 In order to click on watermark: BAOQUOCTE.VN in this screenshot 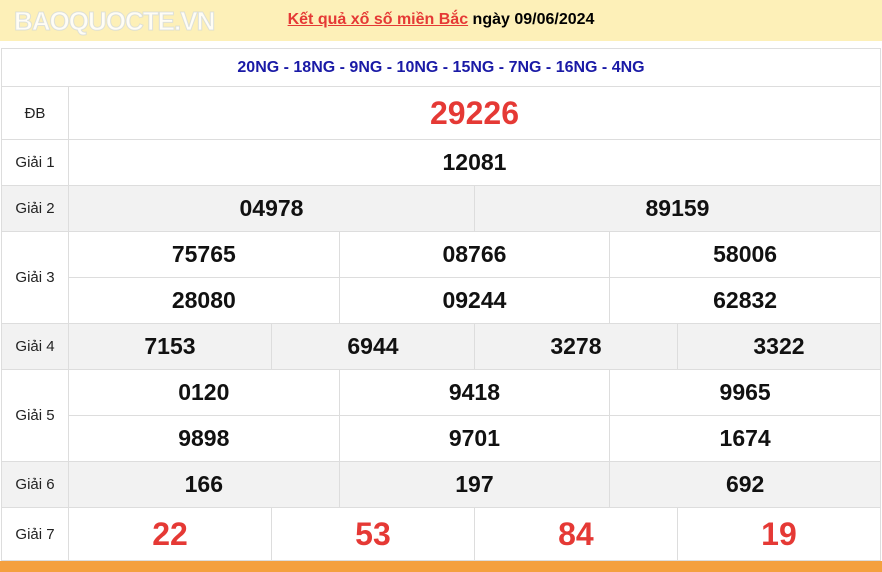, I will do `click(114, 21)`.